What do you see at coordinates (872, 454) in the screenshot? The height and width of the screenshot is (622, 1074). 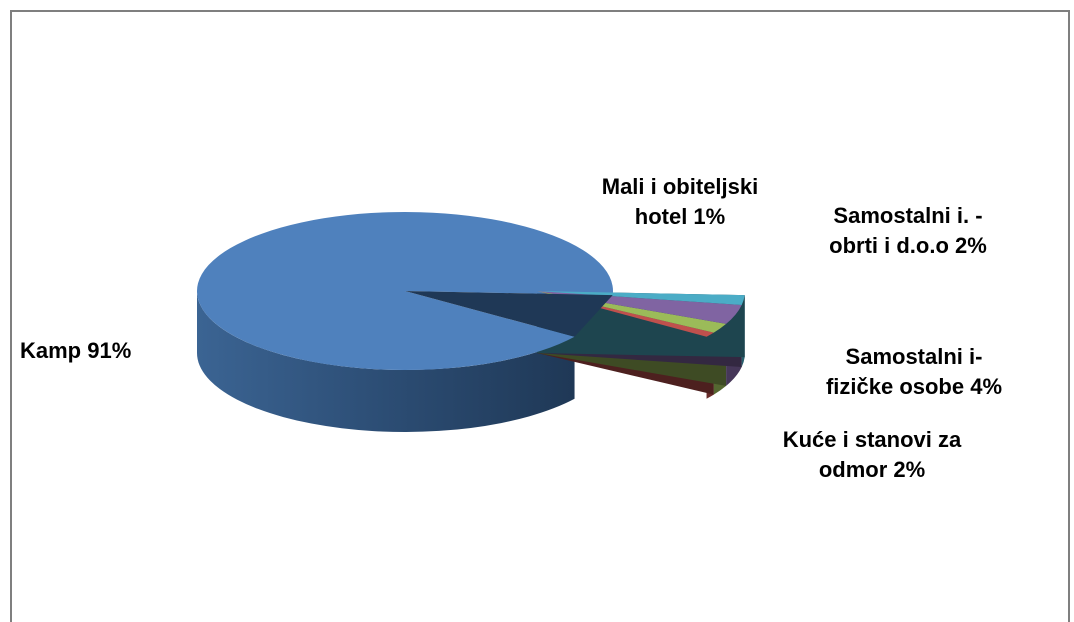 I see `data-label-kuce-i-stanovi-za-odmor: Kuće i stanovi za odmor 2%` at bounding box center [872, 454].